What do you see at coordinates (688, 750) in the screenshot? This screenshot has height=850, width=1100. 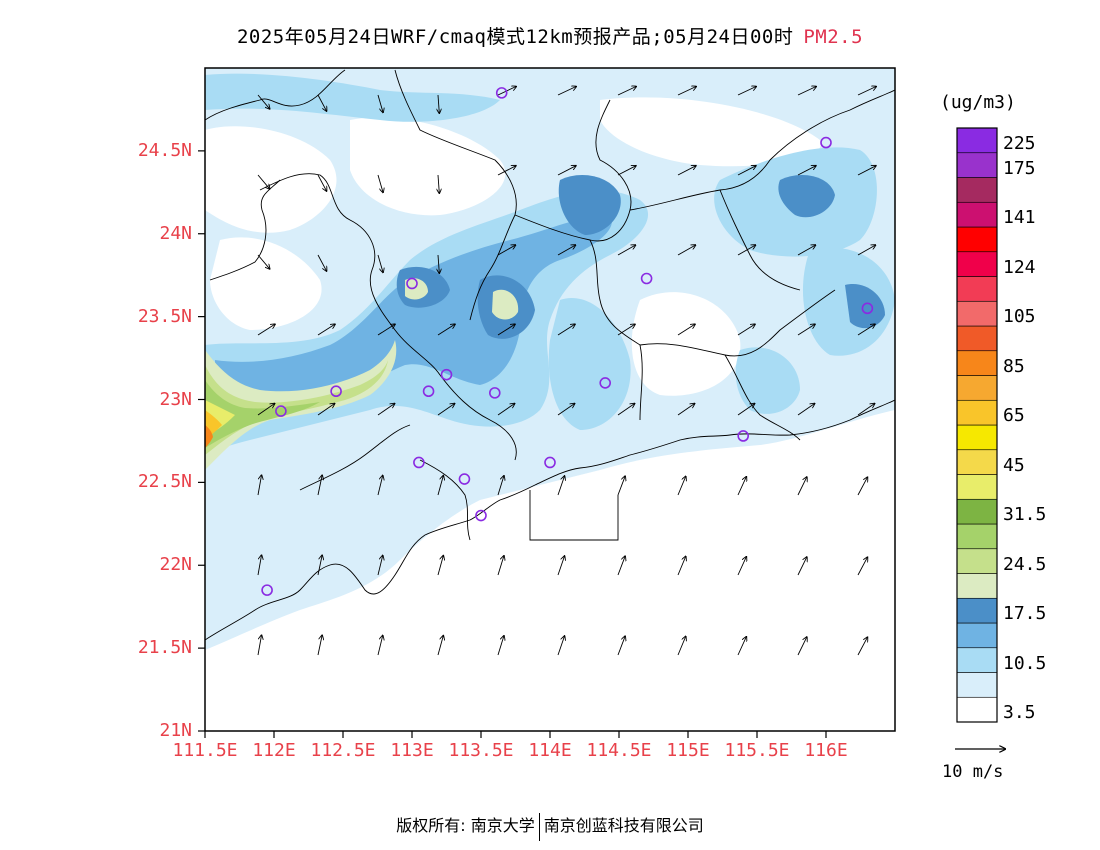 I see `lon-tick-label: 115E` at bounding box center [688, 750].